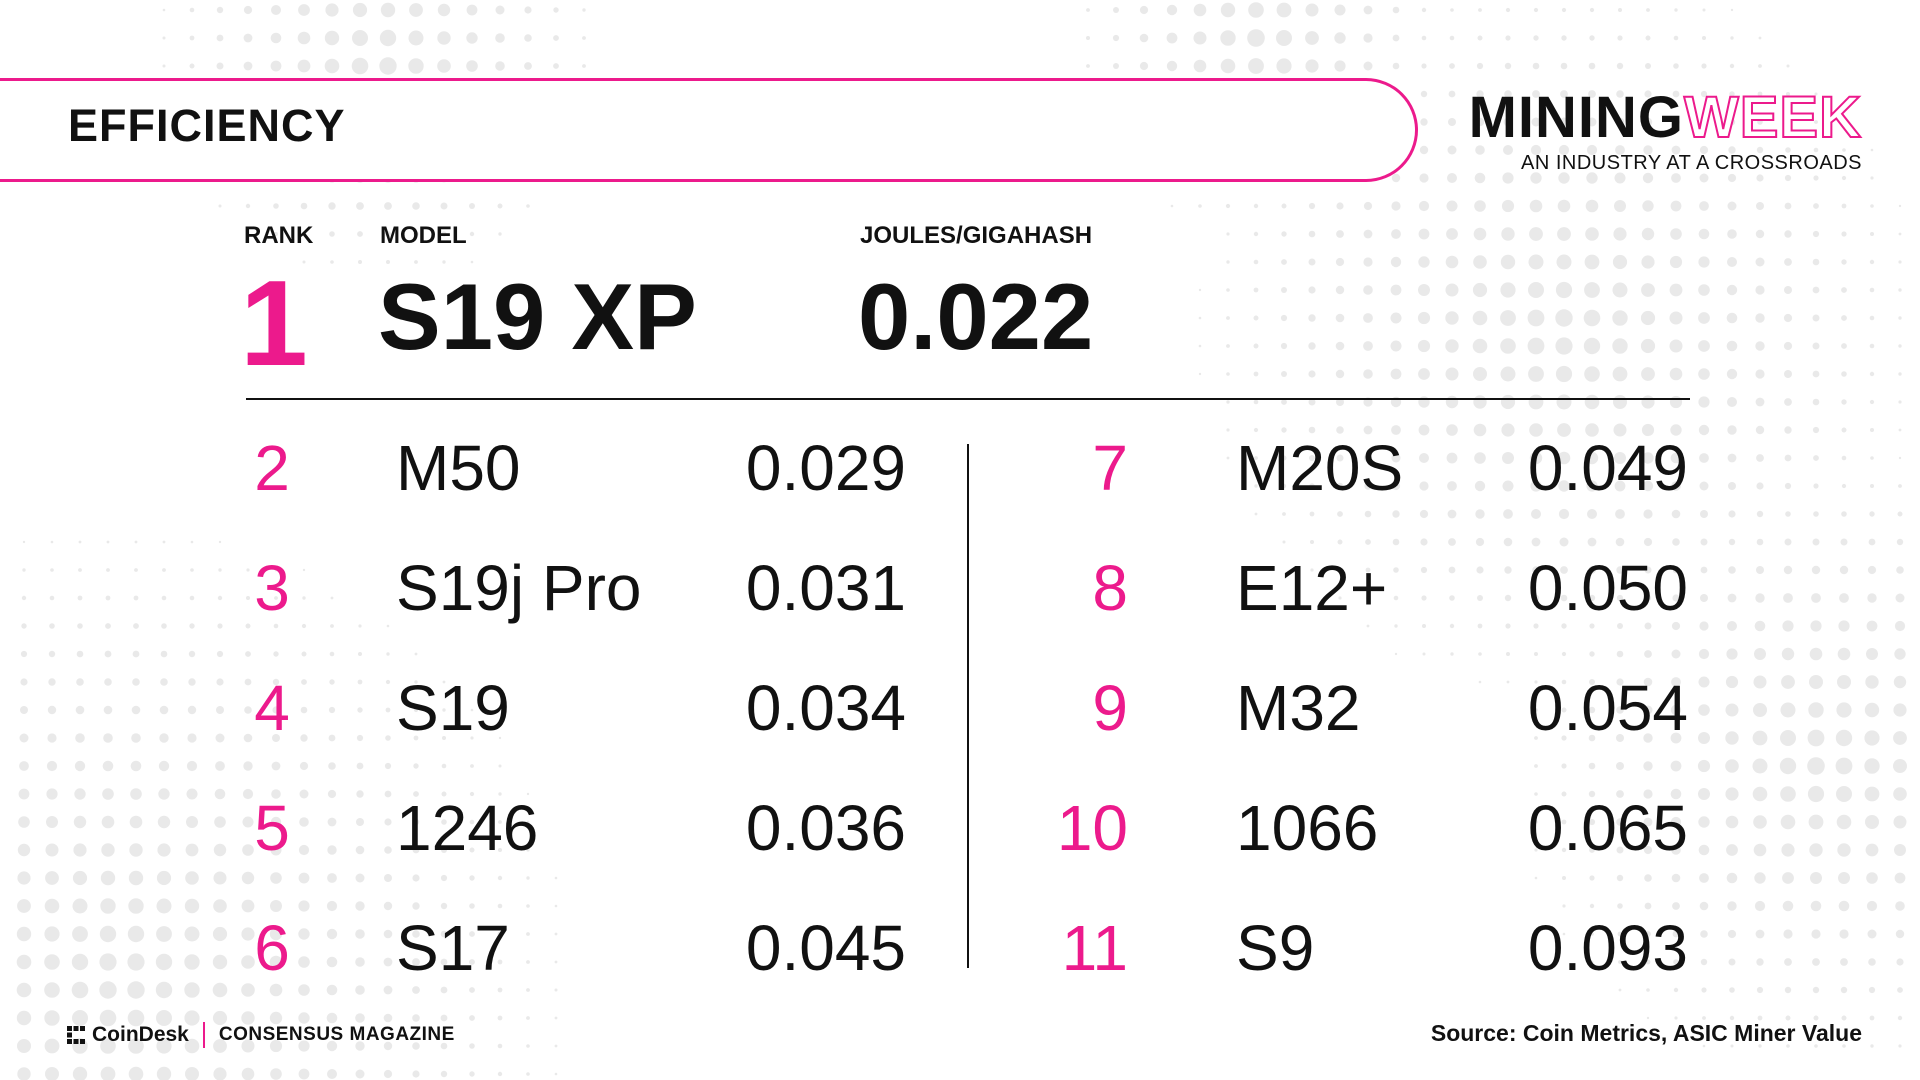 This screenshot has width=1920, height=1080. Describe the element at coordinates (274, 323) in the screenshot. I see `top-rank: 1` at that location.